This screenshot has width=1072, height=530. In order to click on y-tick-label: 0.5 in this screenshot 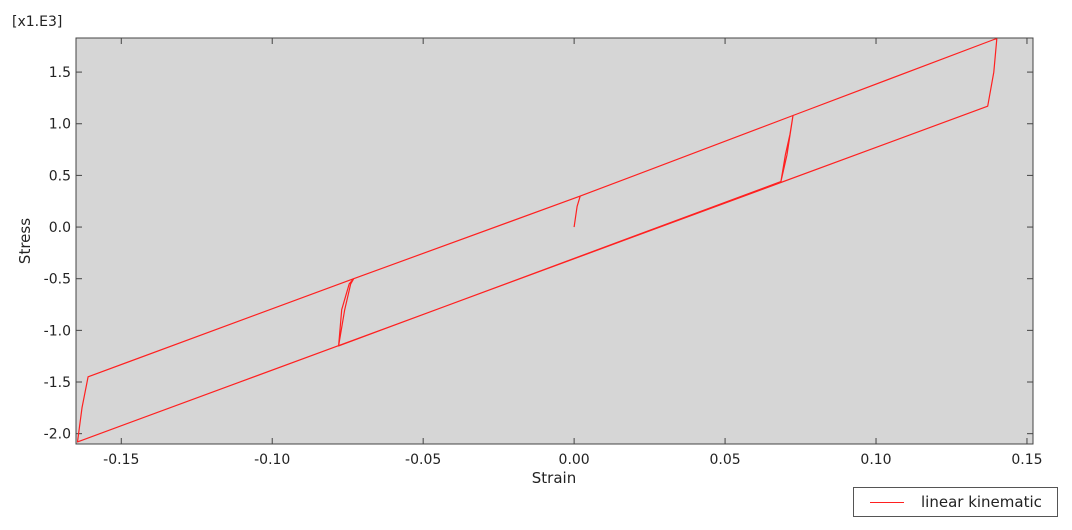, I will do `click(60, 176)`.